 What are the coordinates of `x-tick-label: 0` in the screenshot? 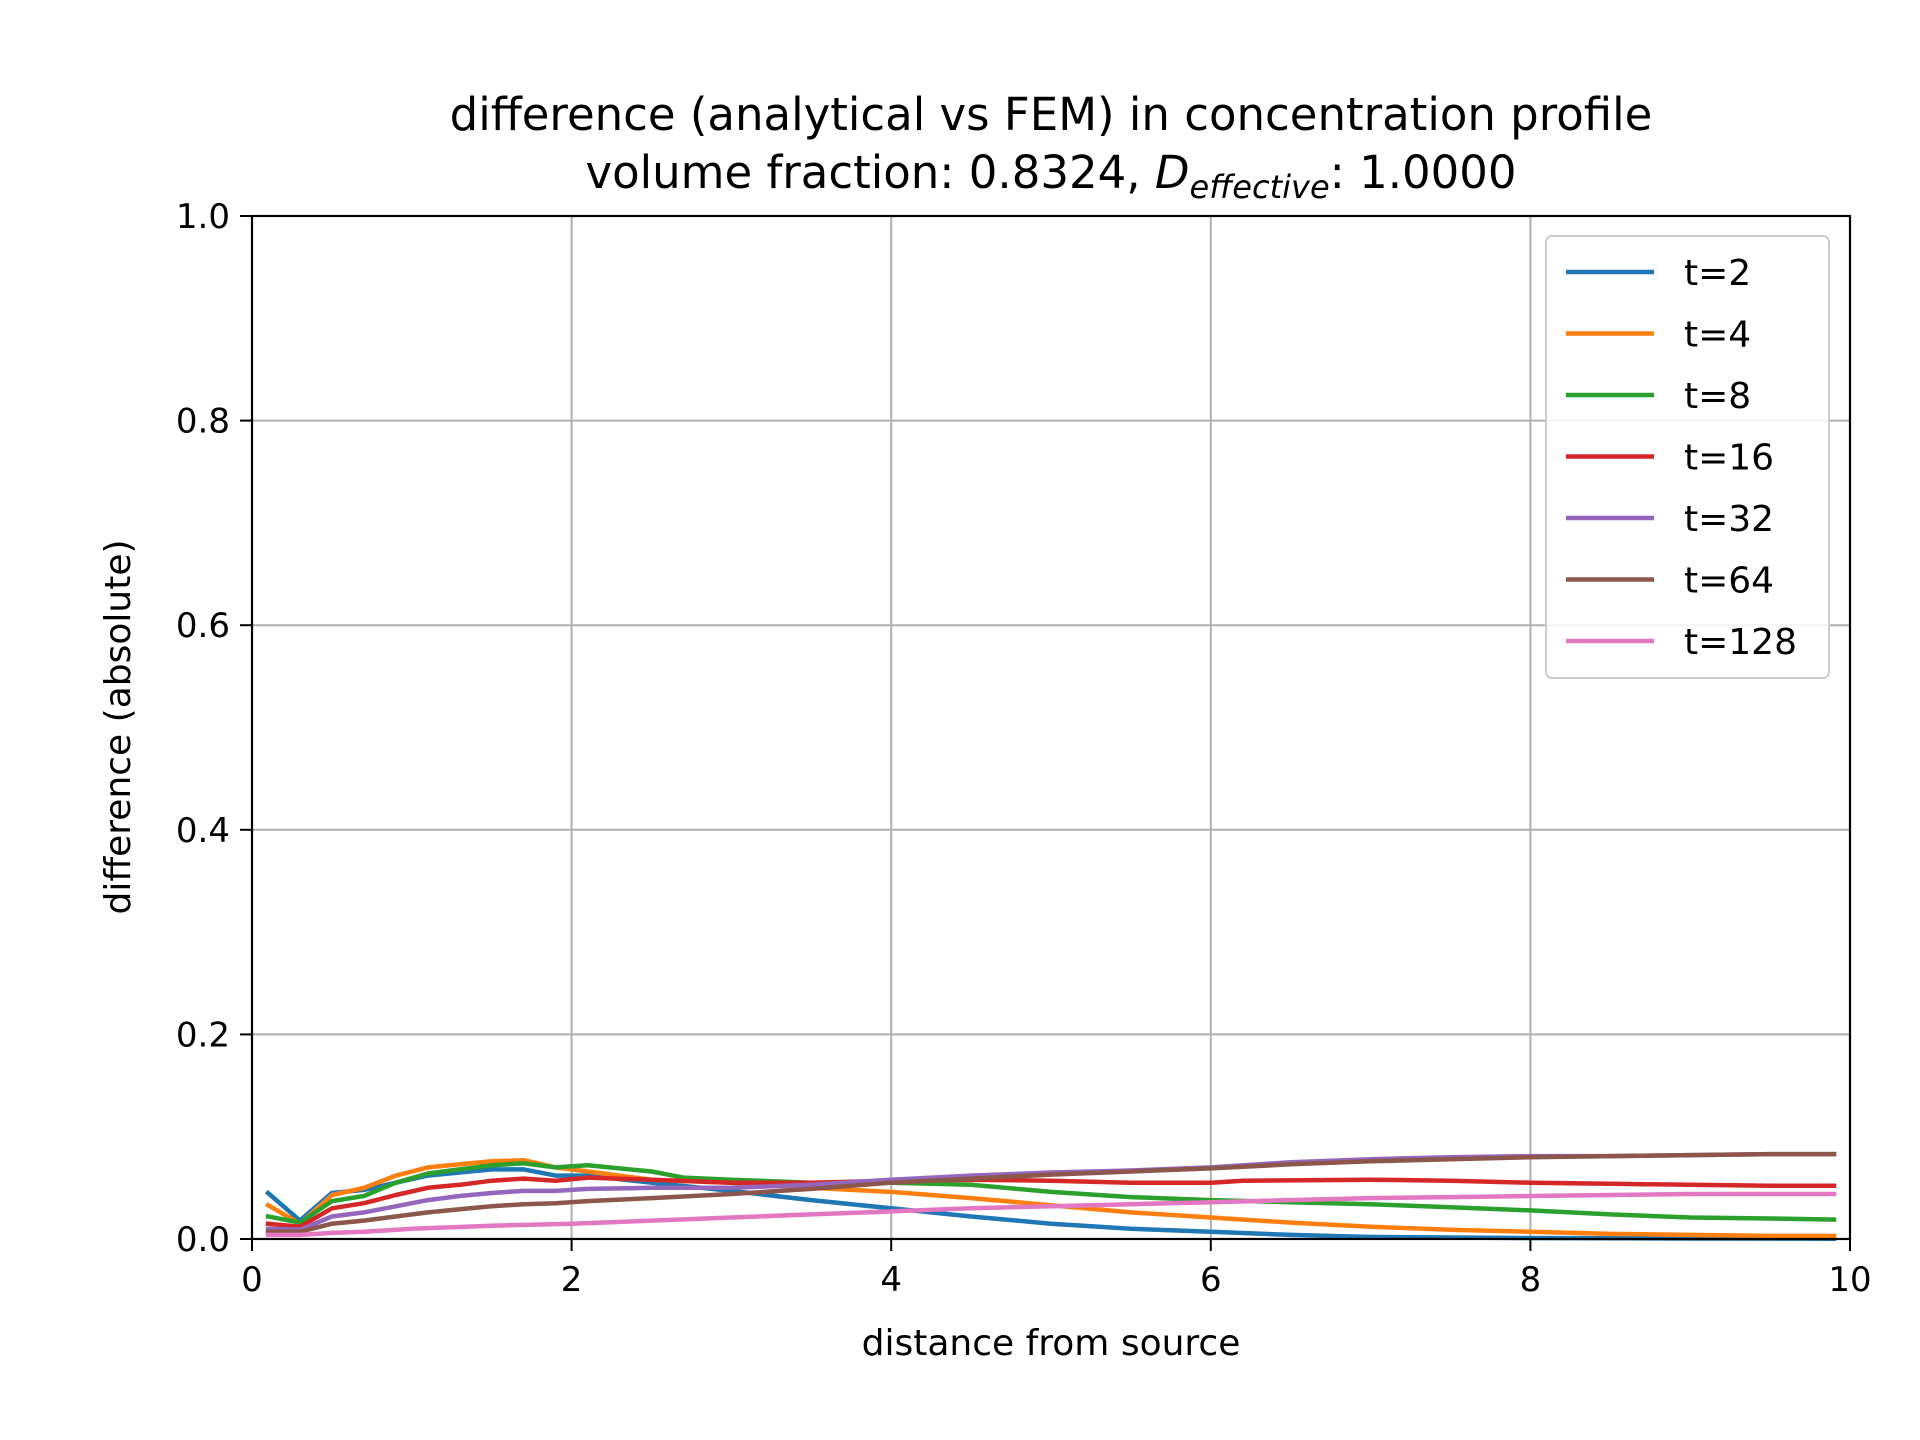 It's located at (252, 1280).